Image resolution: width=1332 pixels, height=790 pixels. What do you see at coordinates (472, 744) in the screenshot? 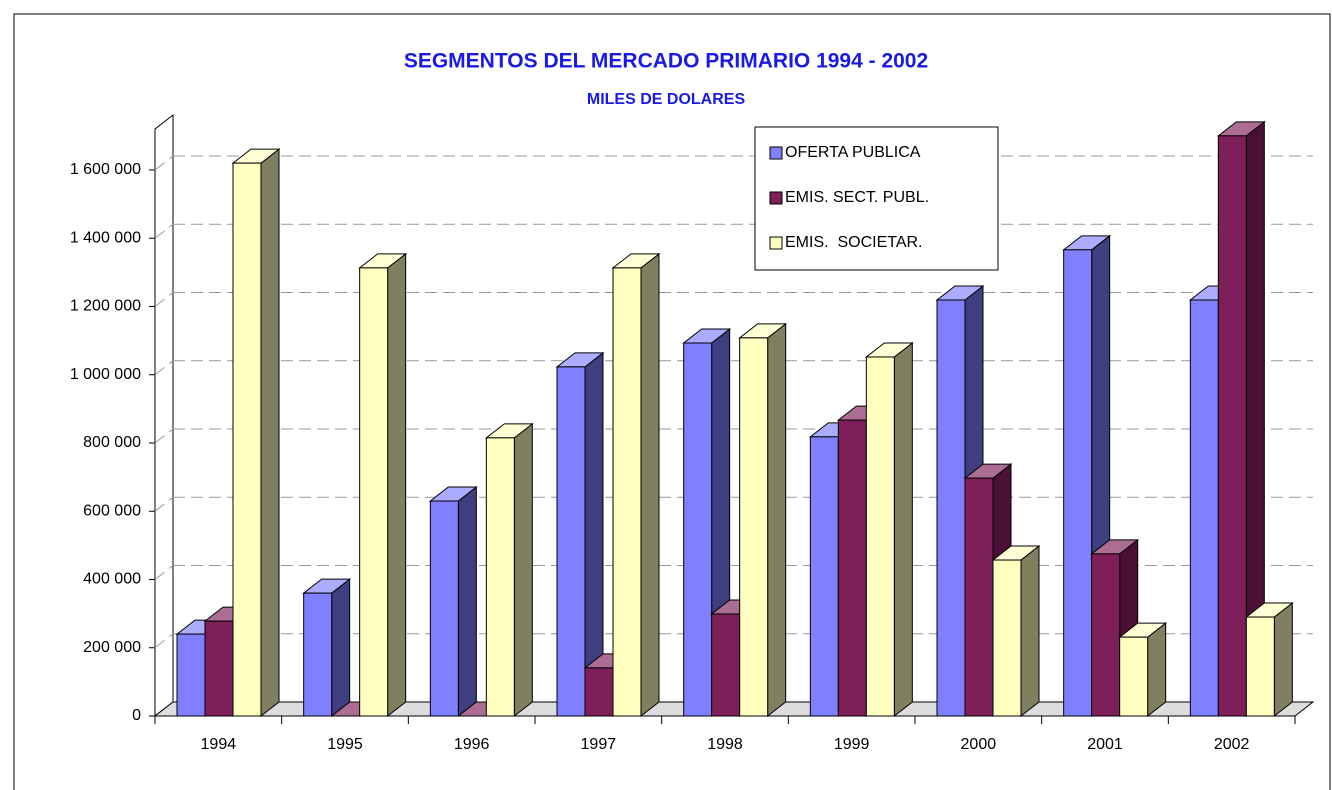
I see `x-tick-label: 1996` at bounding box center [472, 744].